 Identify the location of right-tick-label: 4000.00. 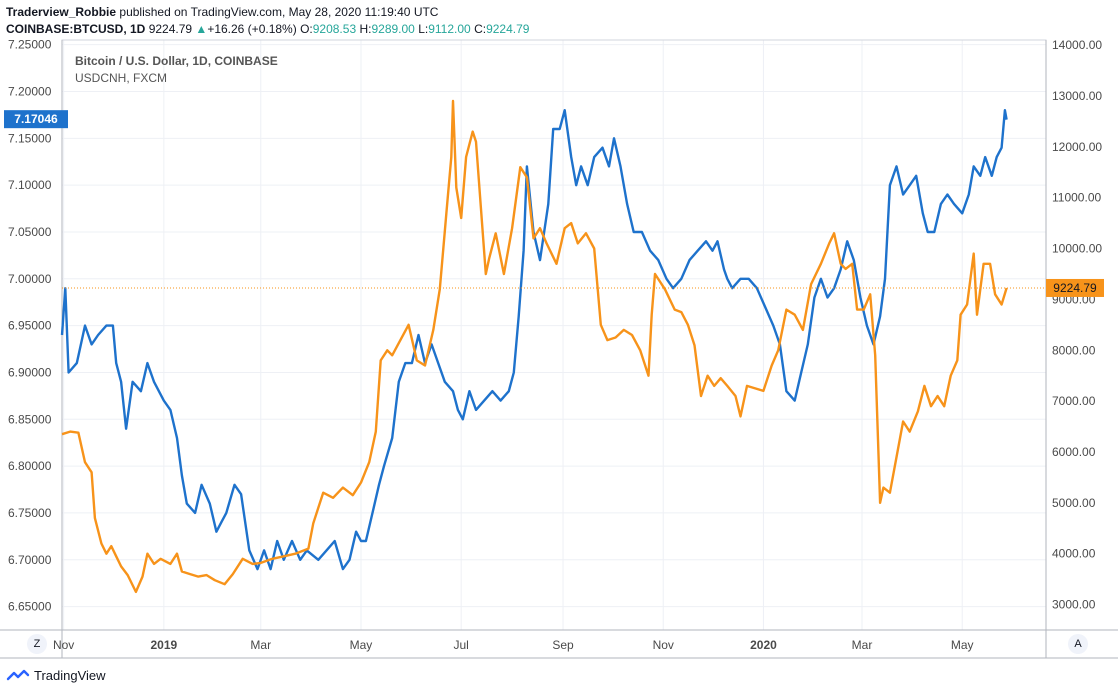
(1074, 554).